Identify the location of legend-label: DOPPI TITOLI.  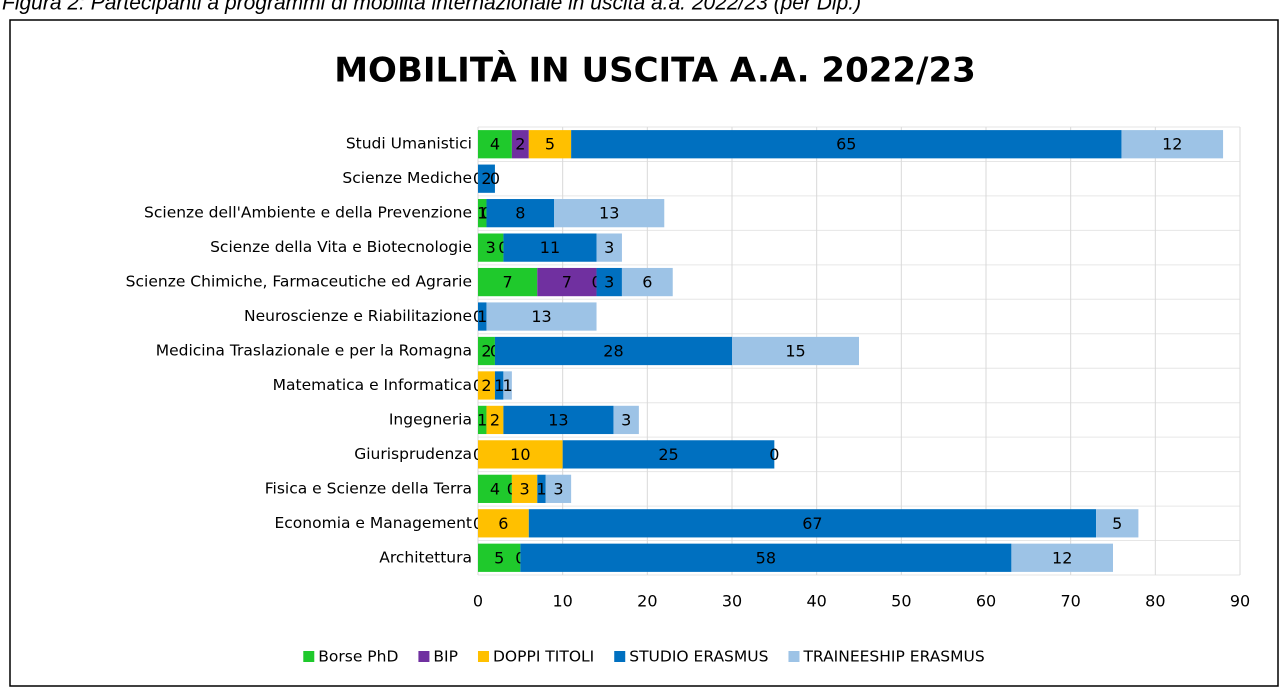
(543, 657).